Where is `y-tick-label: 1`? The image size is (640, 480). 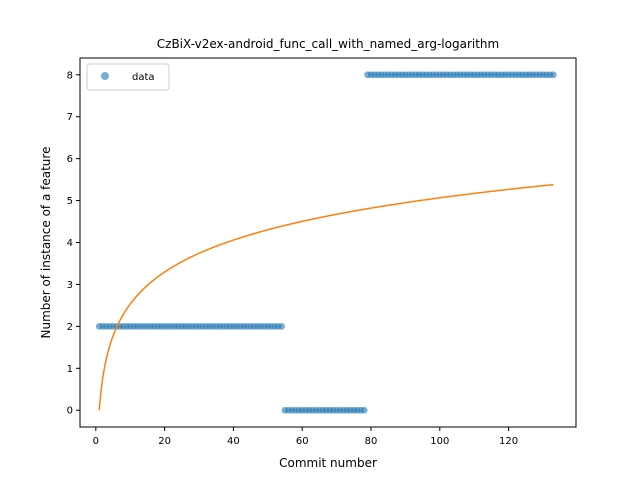
y-tick-label: 1 is located at coordinates (70, 369).